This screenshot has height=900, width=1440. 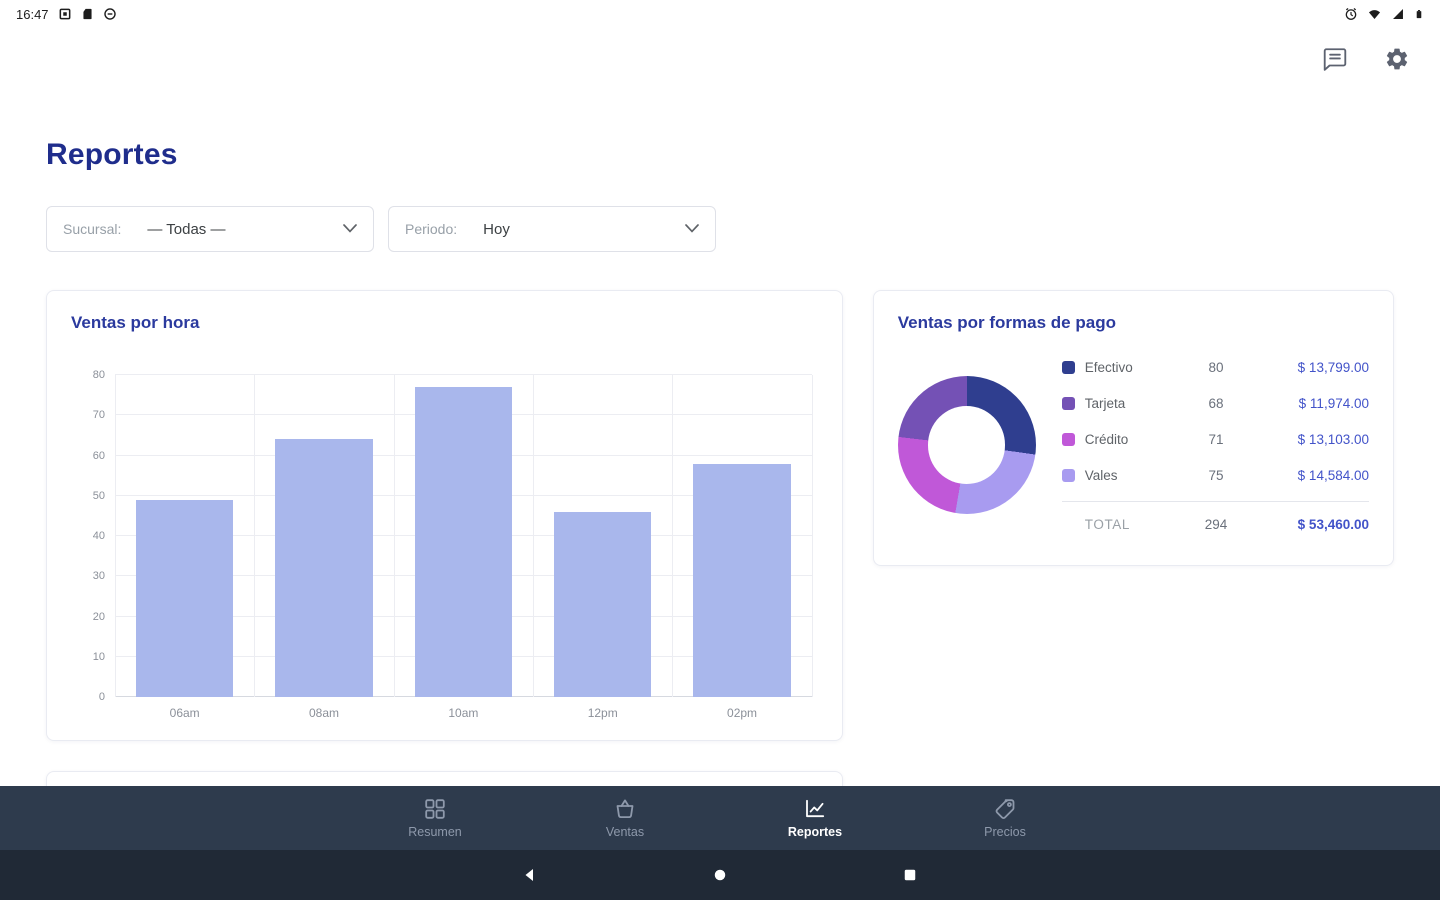 What do you see at coordinates (186, 229) in the screenshot?
I see `sucursal-value: — Todas —` at bounding box center [186, 229].